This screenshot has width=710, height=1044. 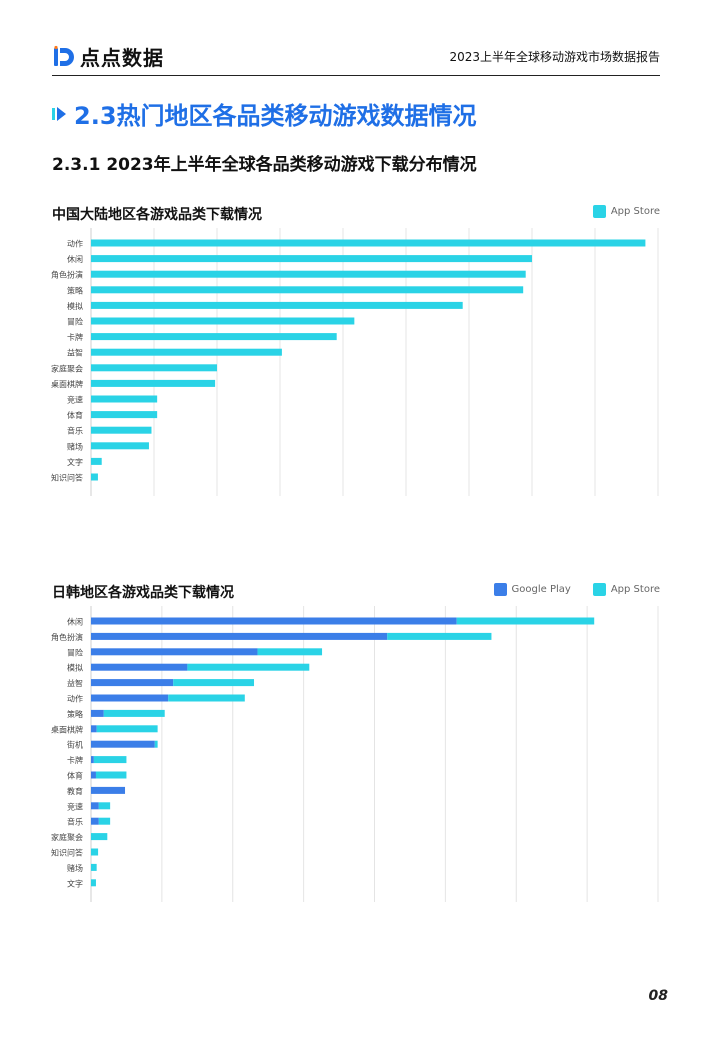 I want to click on chart2-title: 日韩地区各游戏品类下载情况, so click(x=143, y=593).